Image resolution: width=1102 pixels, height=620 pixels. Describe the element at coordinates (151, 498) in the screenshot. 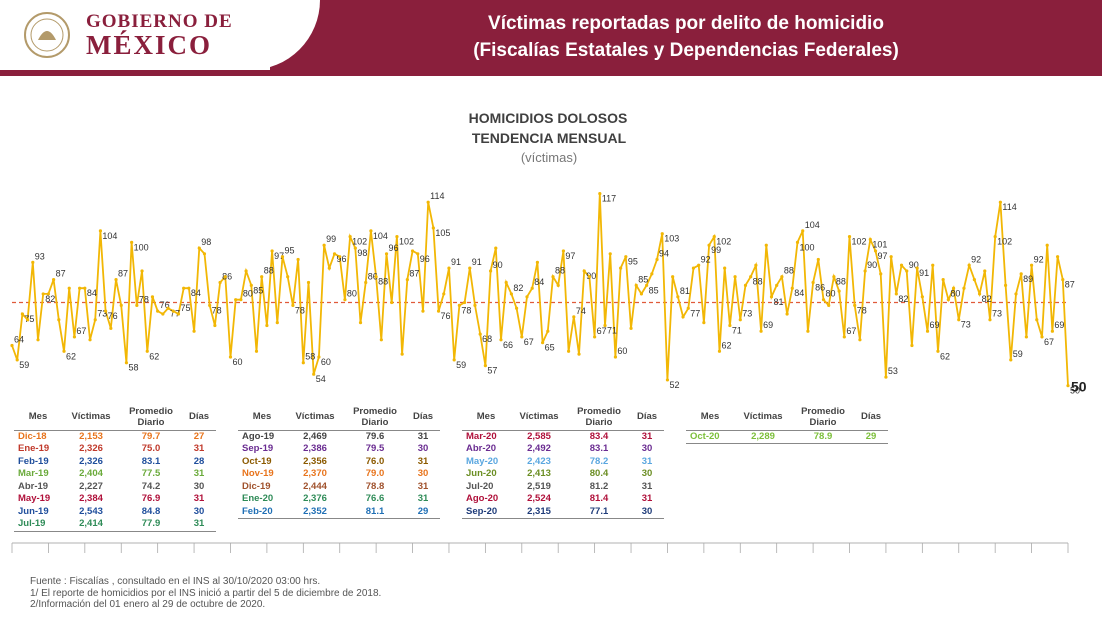

I see `table-cell-promedio: 76.9` at that location.